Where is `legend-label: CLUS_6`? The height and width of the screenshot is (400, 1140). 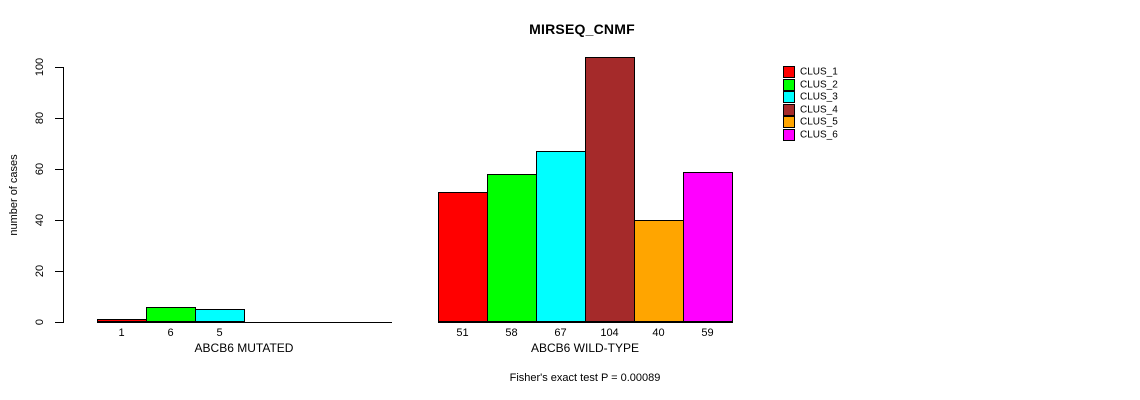 legend-label: CLUS_6 is located at coordinates (819, 135).